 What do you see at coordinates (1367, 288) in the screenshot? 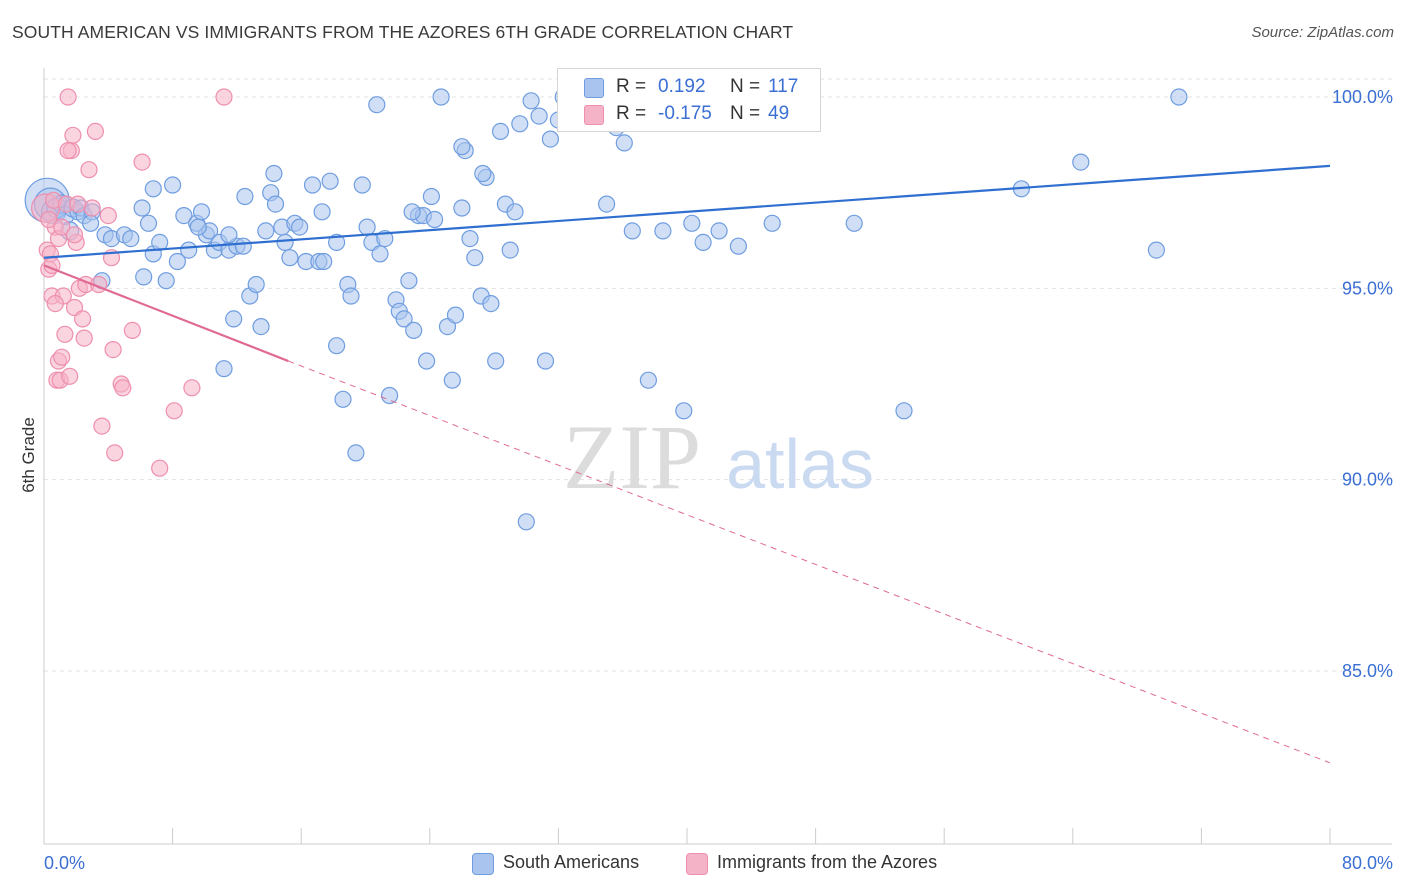
I see `y-tick-label: 95.0%` at bounding box center [1367, 288].